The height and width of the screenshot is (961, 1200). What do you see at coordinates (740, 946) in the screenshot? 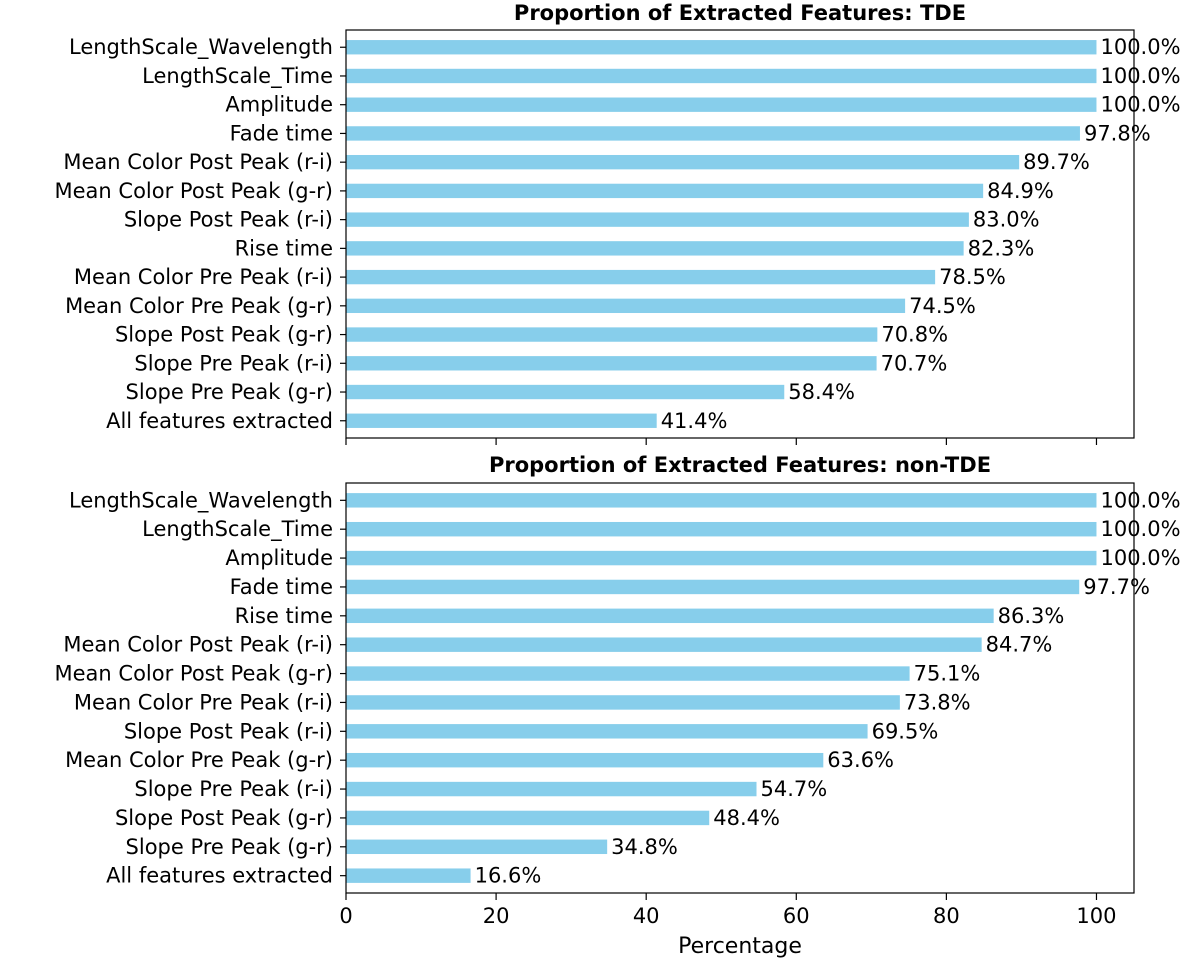
I see `x-axis-label: Percentage` at bounding box center [740, 946].